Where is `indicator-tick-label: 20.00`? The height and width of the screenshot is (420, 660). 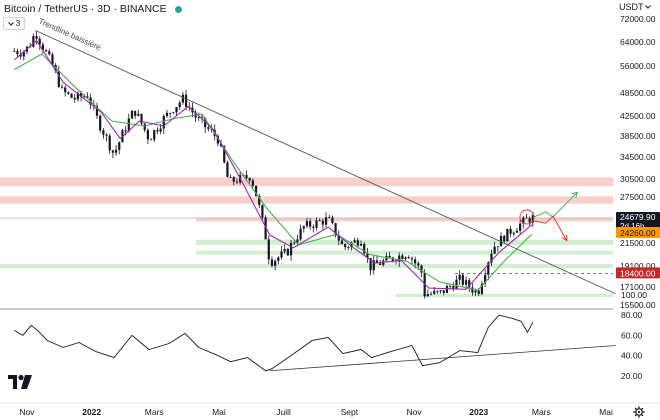
indicator-tick-label: 20.00 is located at coordinates (632, 376).